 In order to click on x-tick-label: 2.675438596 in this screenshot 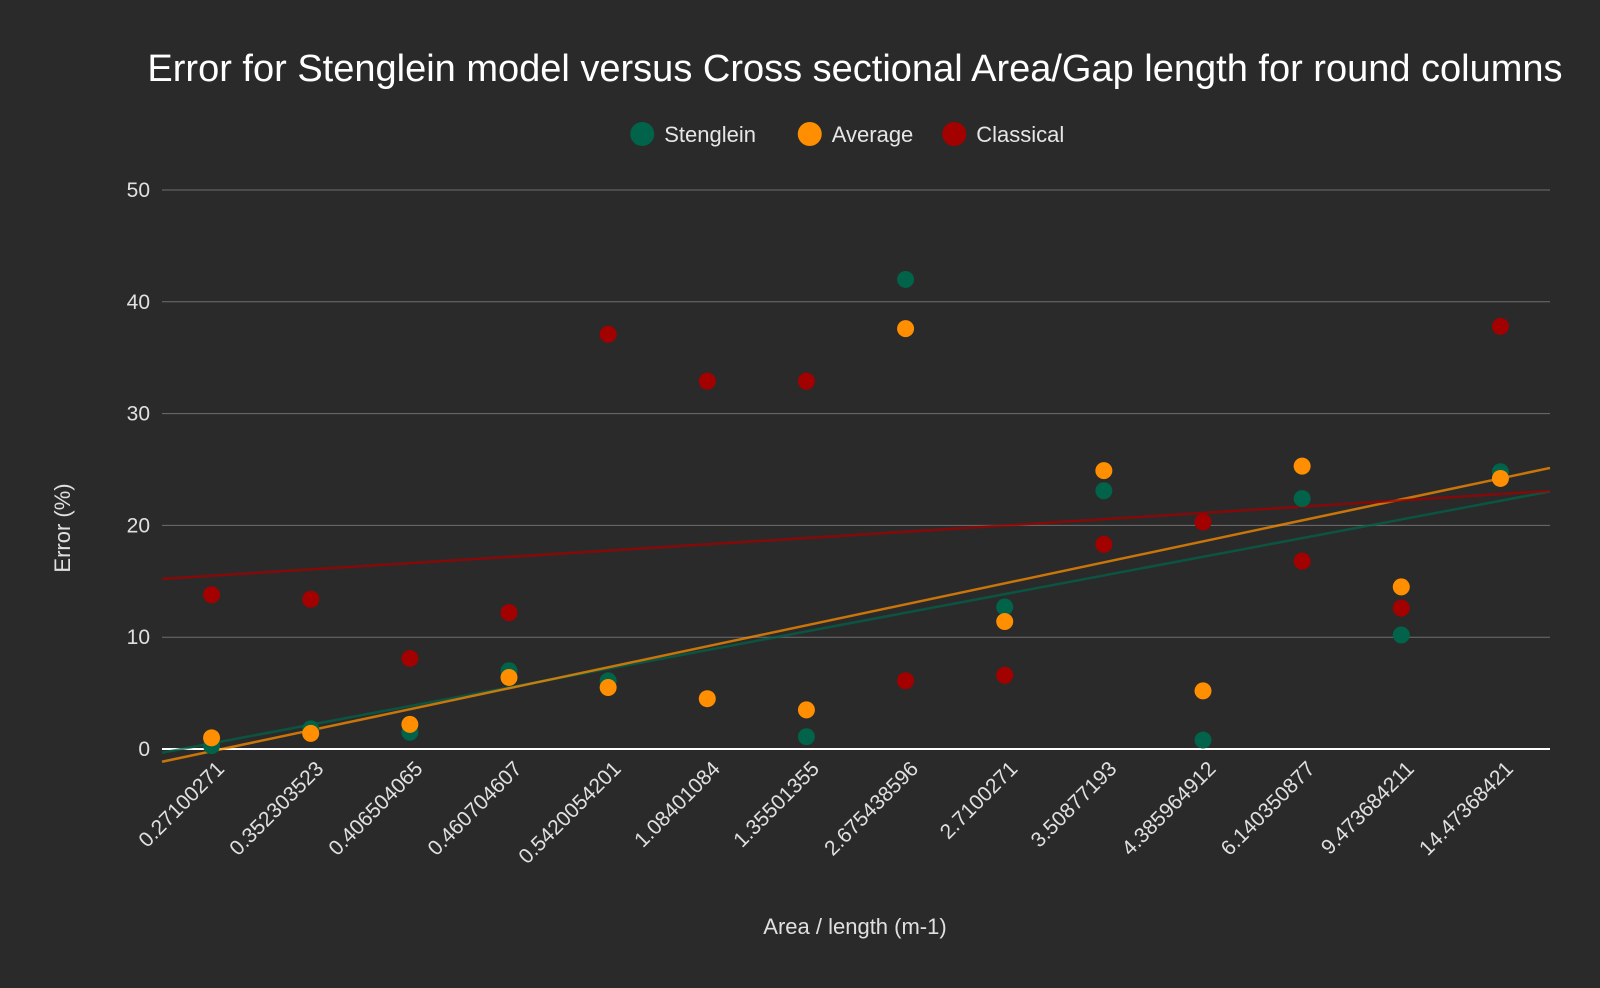, I will do `click(871, 808)`.